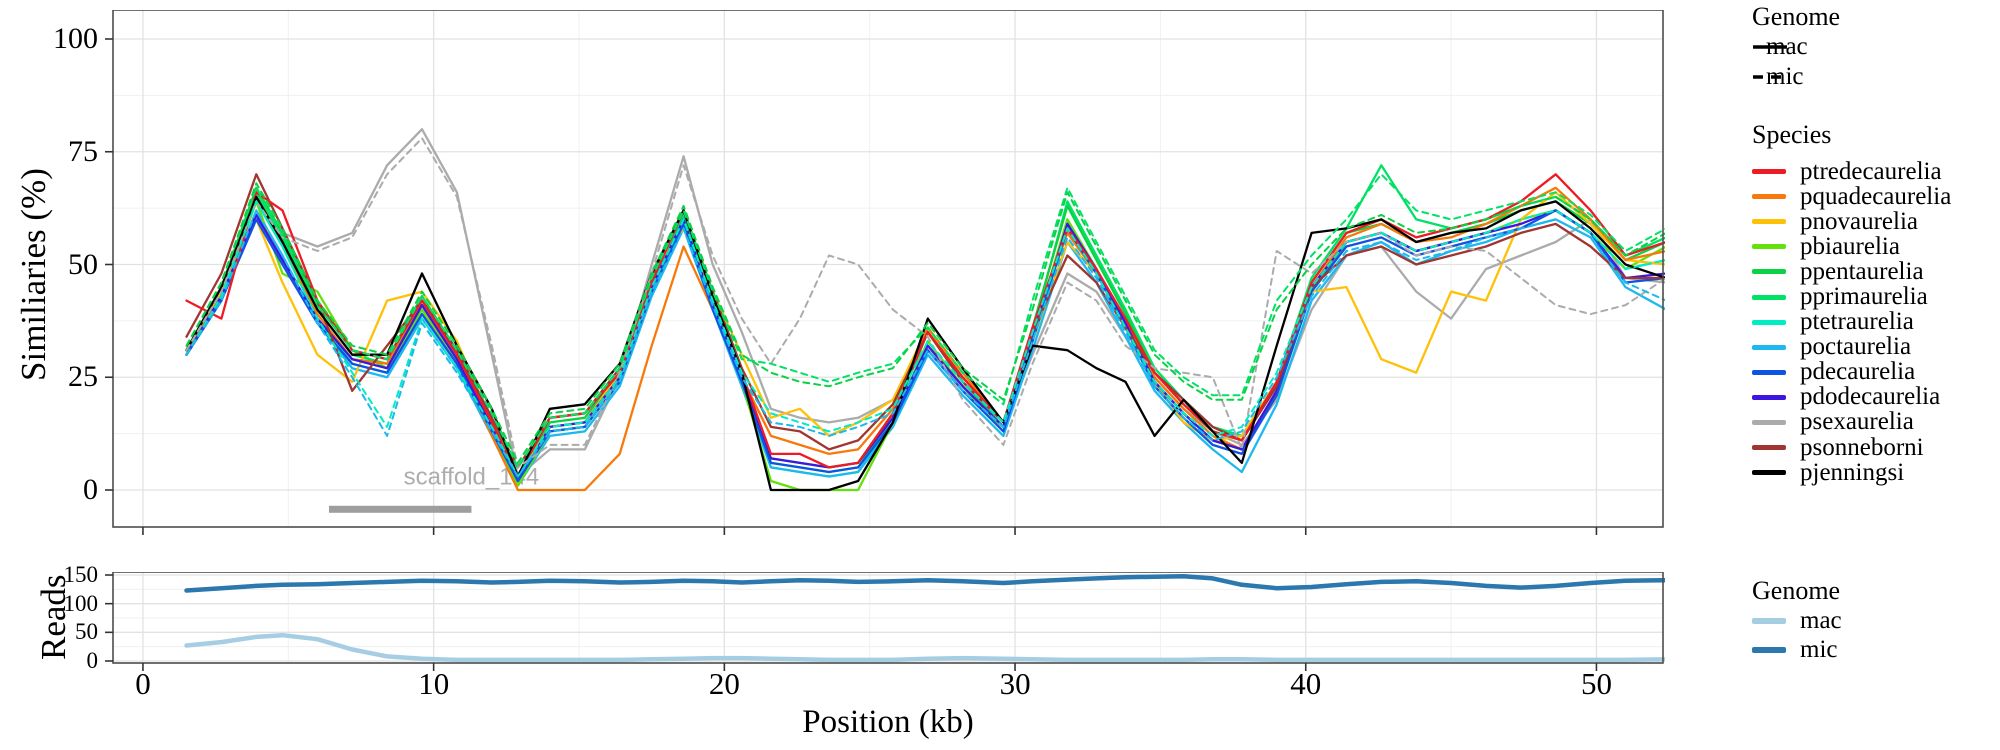 This screenshot has height=750, width=2000. I want to click on species-legend-item-poctaurelia-label: poctaurelia, so click(1856, 347).